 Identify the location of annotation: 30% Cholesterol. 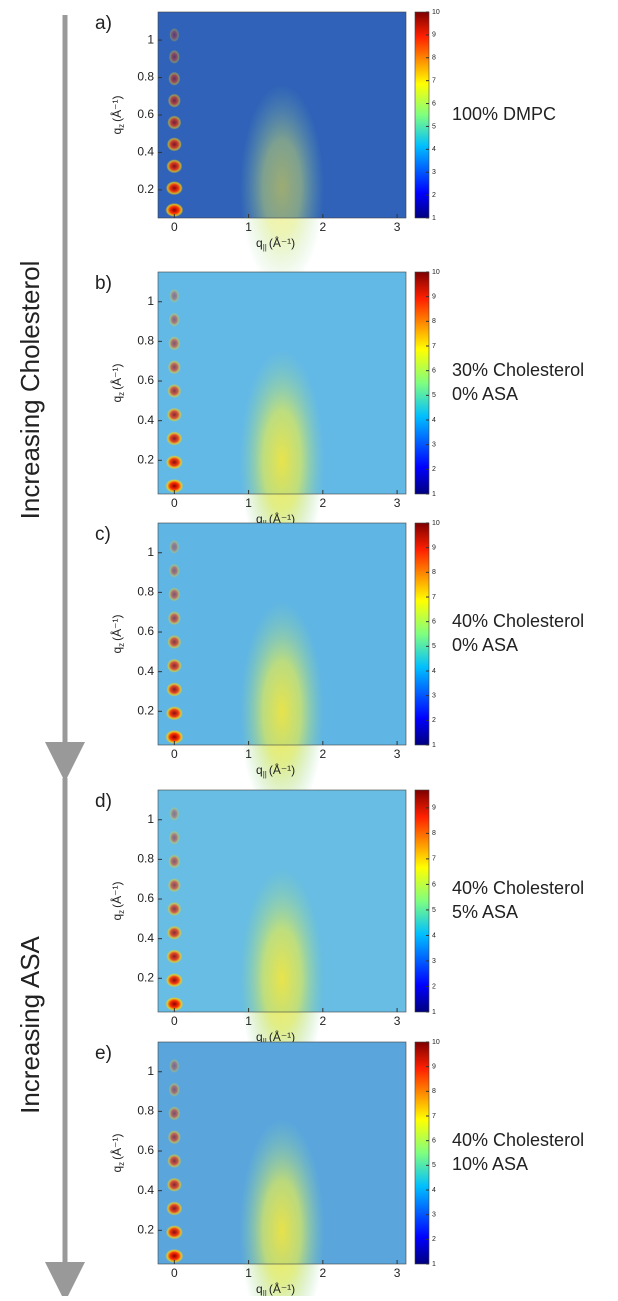
(518, 370).